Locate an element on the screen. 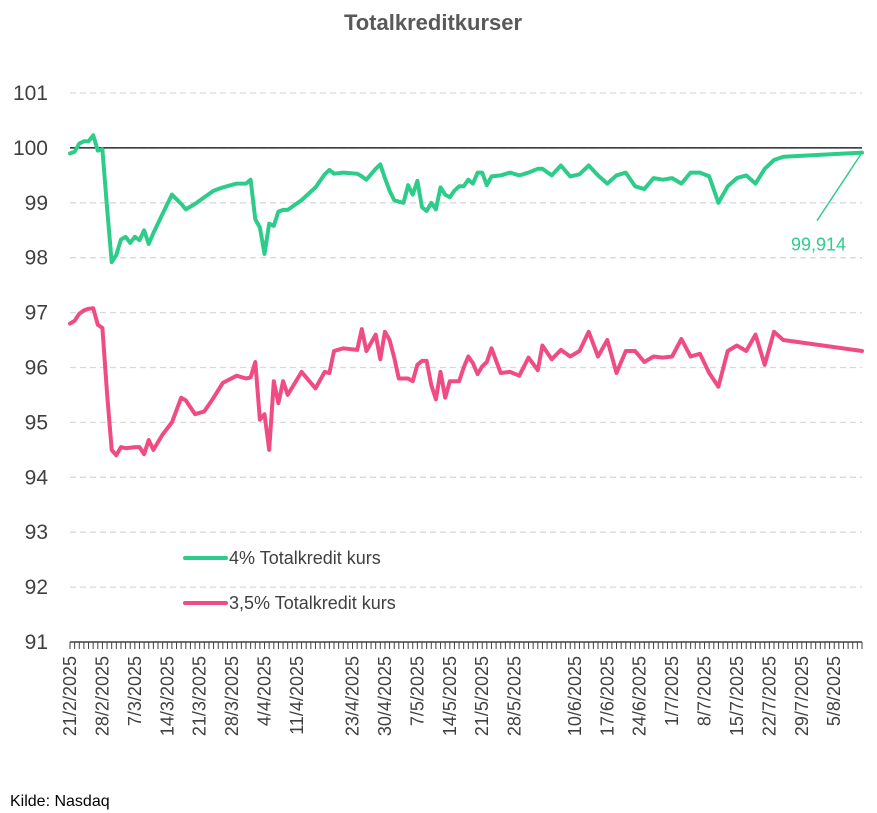 The width and height of the screenshot is (877, 813). x-tick-label: 4/4/2025 is located at coordinates (265, 691).